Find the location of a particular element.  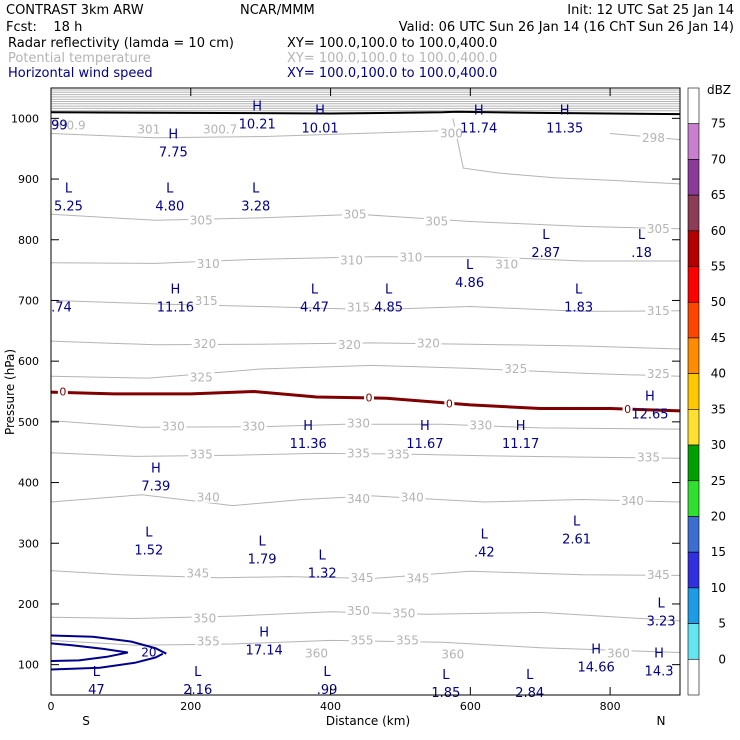

theta-label: 350 is located at coordinates (204, 619).